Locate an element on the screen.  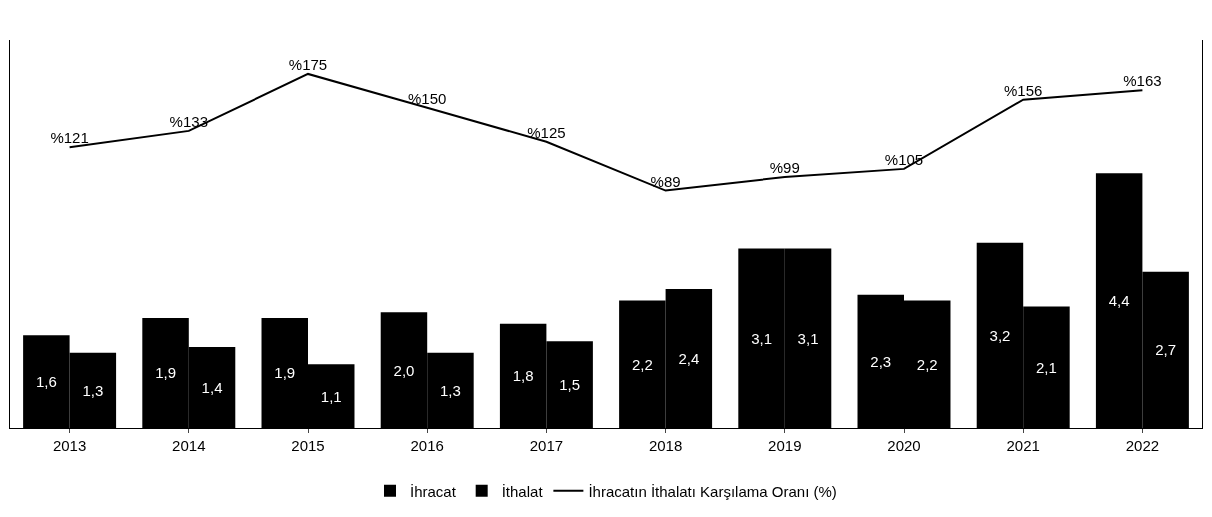
data-label: 3,2 is located at coordinates (1000, 335).